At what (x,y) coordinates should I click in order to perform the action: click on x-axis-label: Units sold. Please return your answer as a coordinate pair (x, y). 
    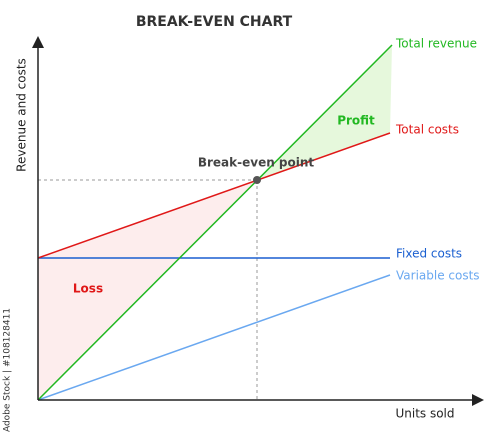
    Looking at the image, I should click on (424, 414).